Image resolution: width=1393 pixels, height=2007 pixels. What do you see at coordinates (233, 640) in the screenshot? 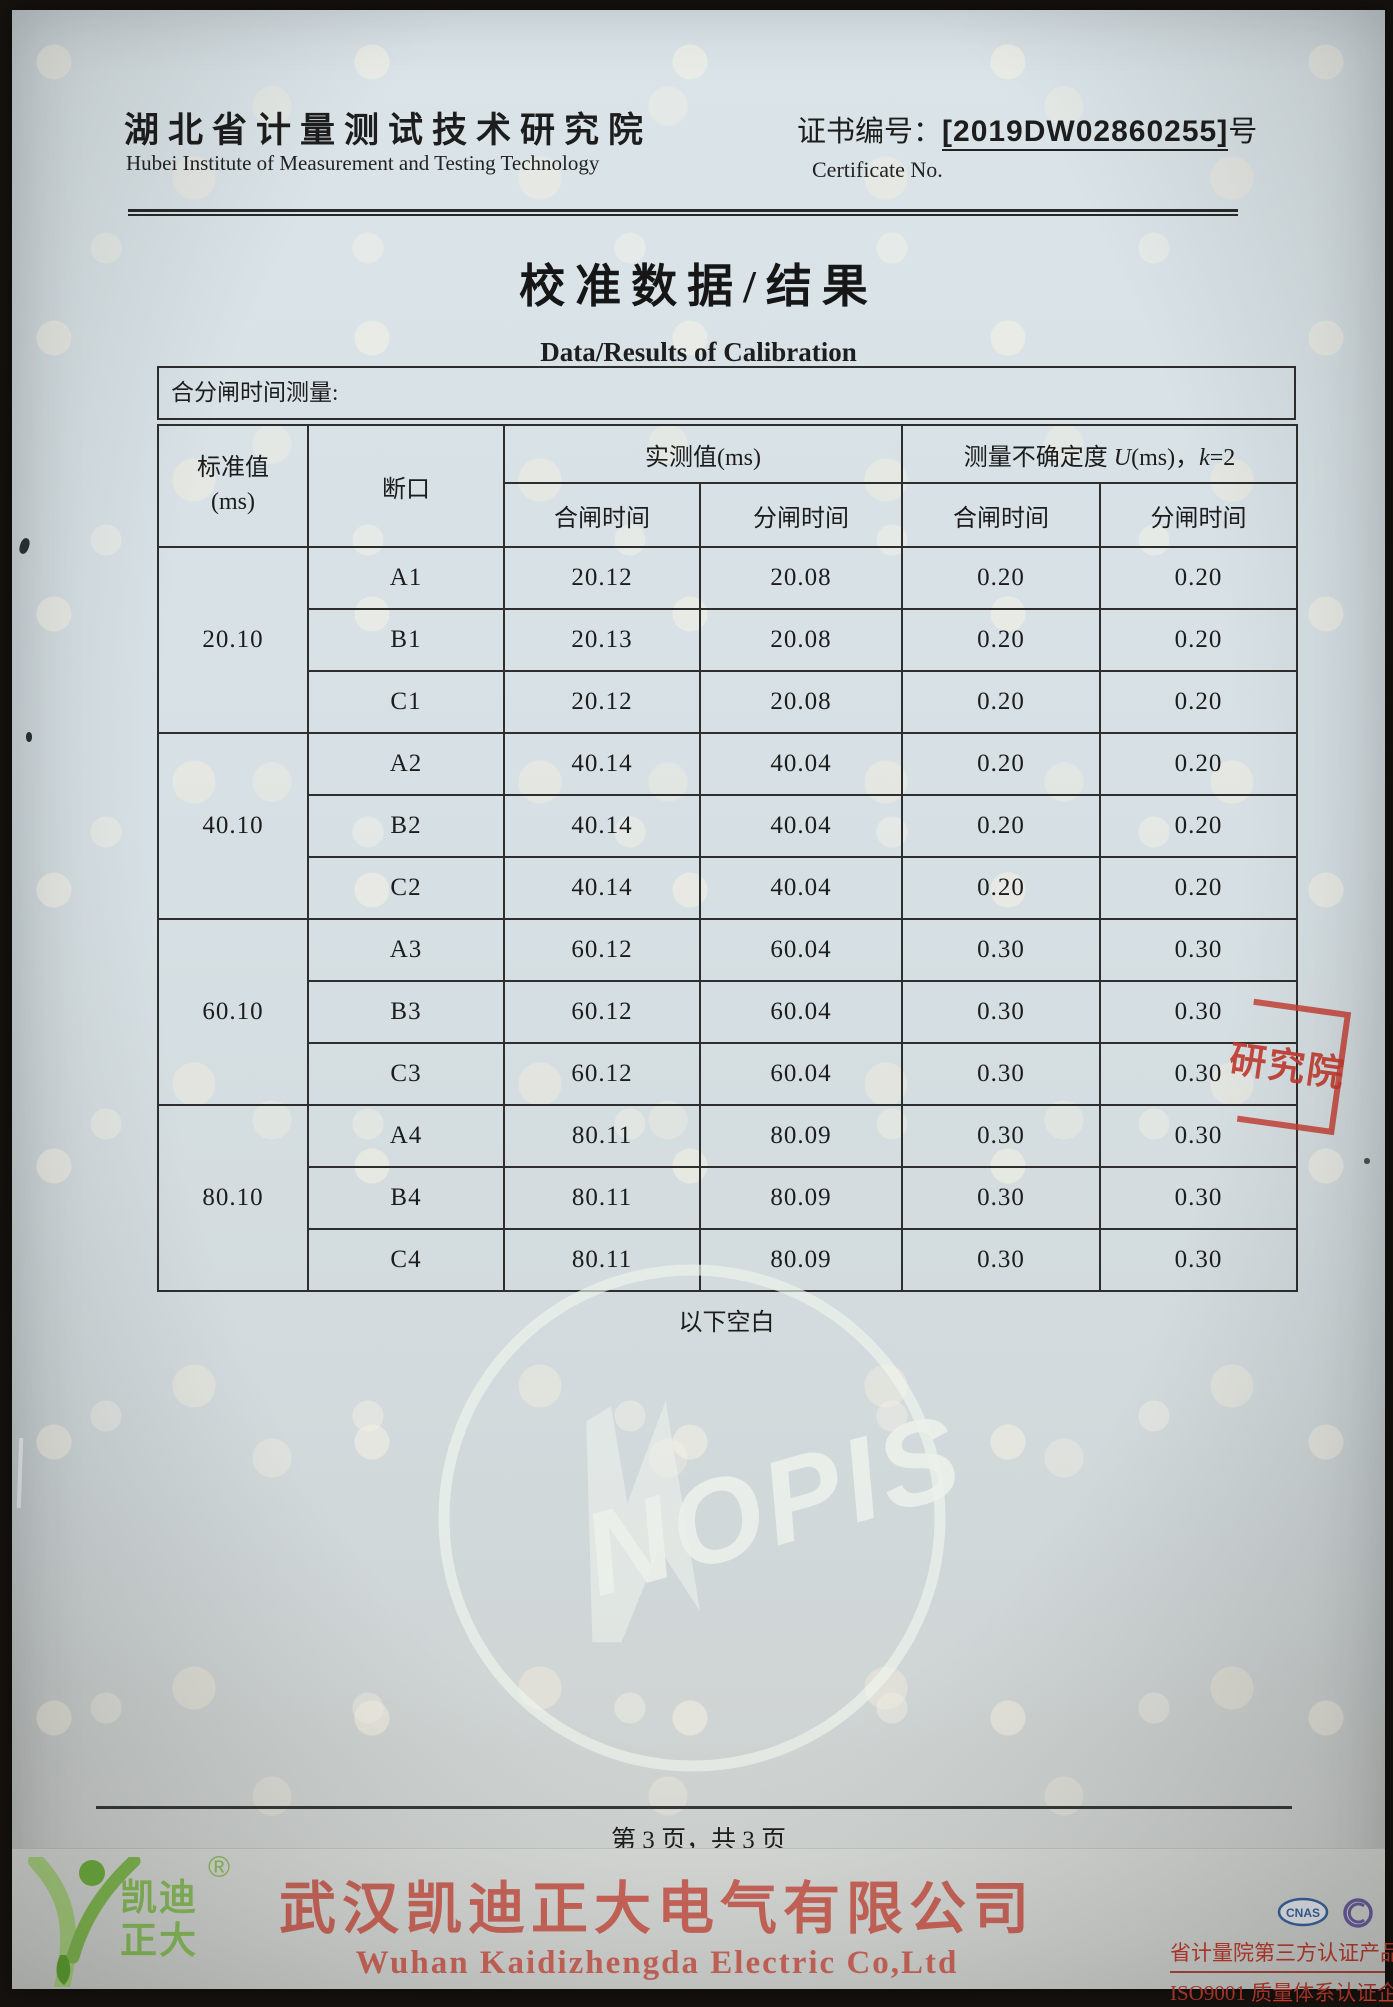
I see `standard-value-cell: 20.10` at bounding box center [233, 640].